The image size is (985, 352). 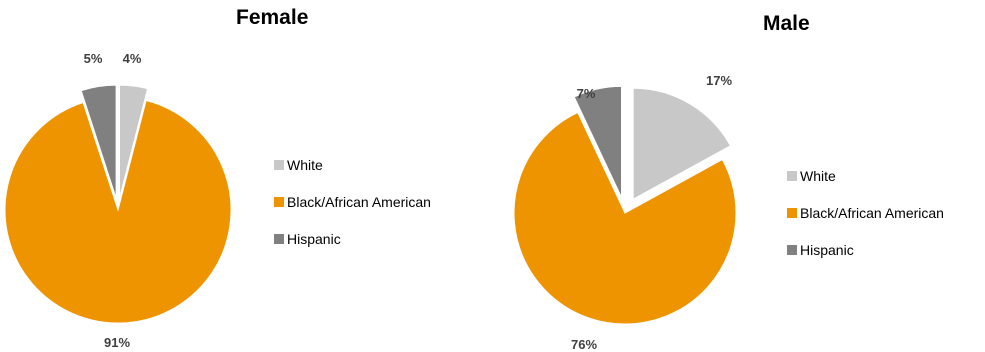 I want to click on data-label: 7%, so click(x=586, y=93).